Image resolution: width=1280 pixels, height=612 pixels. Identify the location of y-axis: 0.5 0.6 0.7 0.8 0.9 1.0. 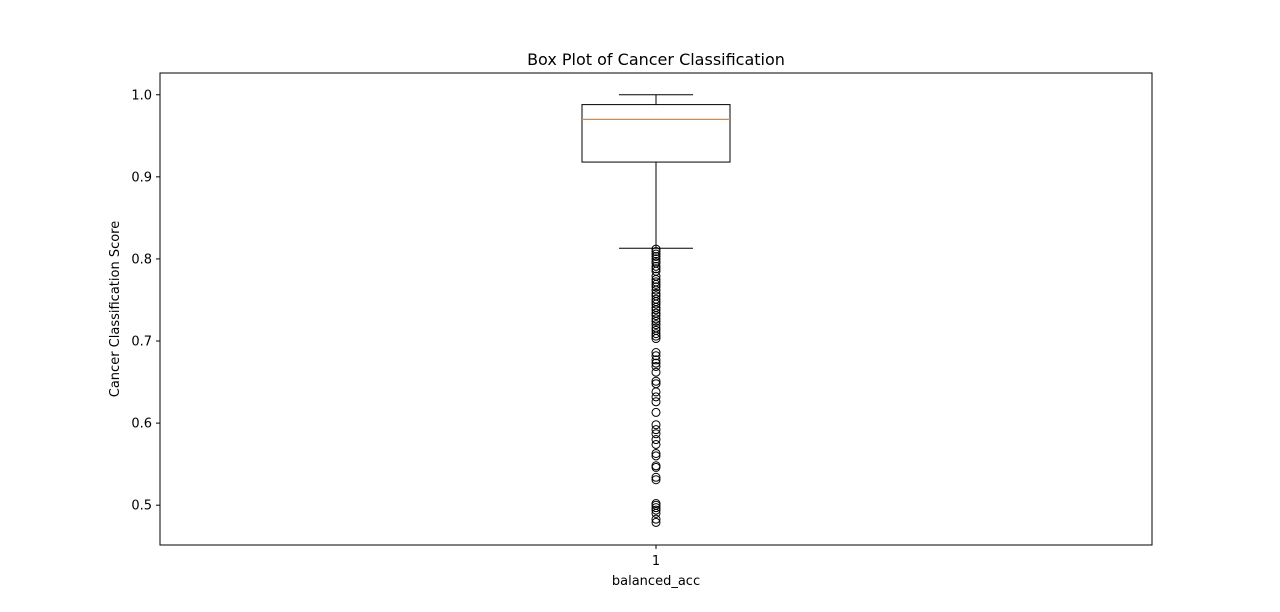
(145, 301).